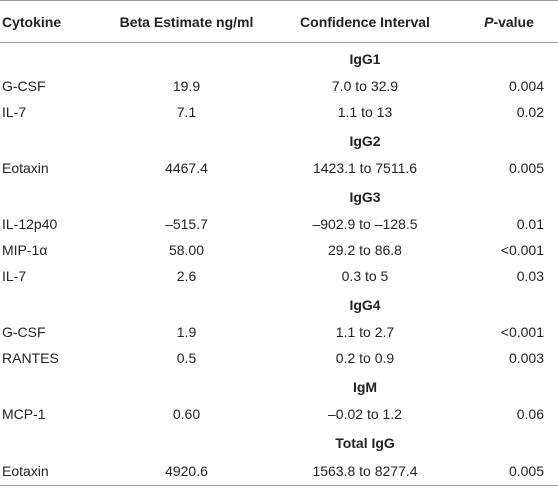 The width and height of the screenshot is (558, 488). What do you see at coordinates (365, 332) in the screenshot?
I see `cell-confidence-interval: 1.1 to 2.7` at bounding box center [365, 332].